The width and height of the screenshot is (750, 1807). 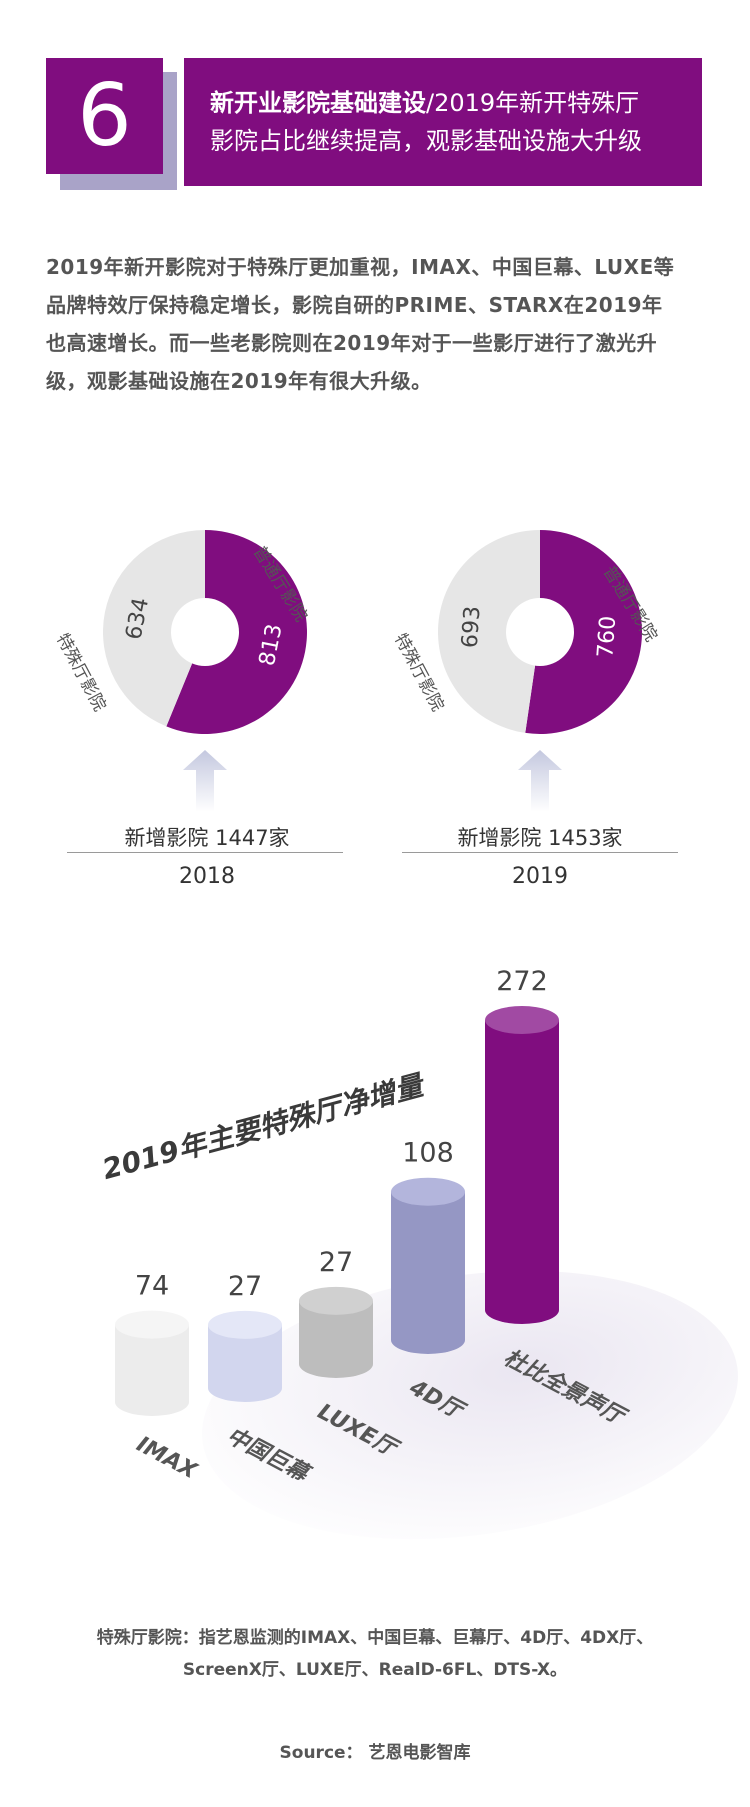 What do you see at coordinates (472, 627) in the screenshot?
I see `donut-value-special: 693` at bounding box center [472, 627].